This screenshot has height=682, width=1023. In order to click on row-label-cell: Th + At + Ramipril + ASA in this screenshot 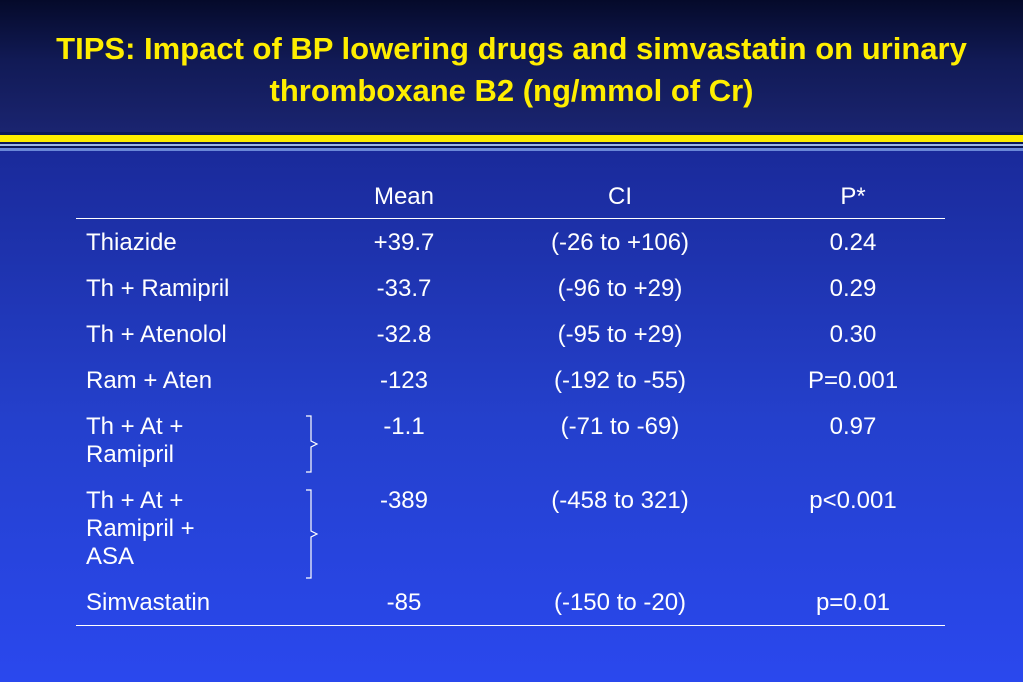, I will do `click(202, 528)`.